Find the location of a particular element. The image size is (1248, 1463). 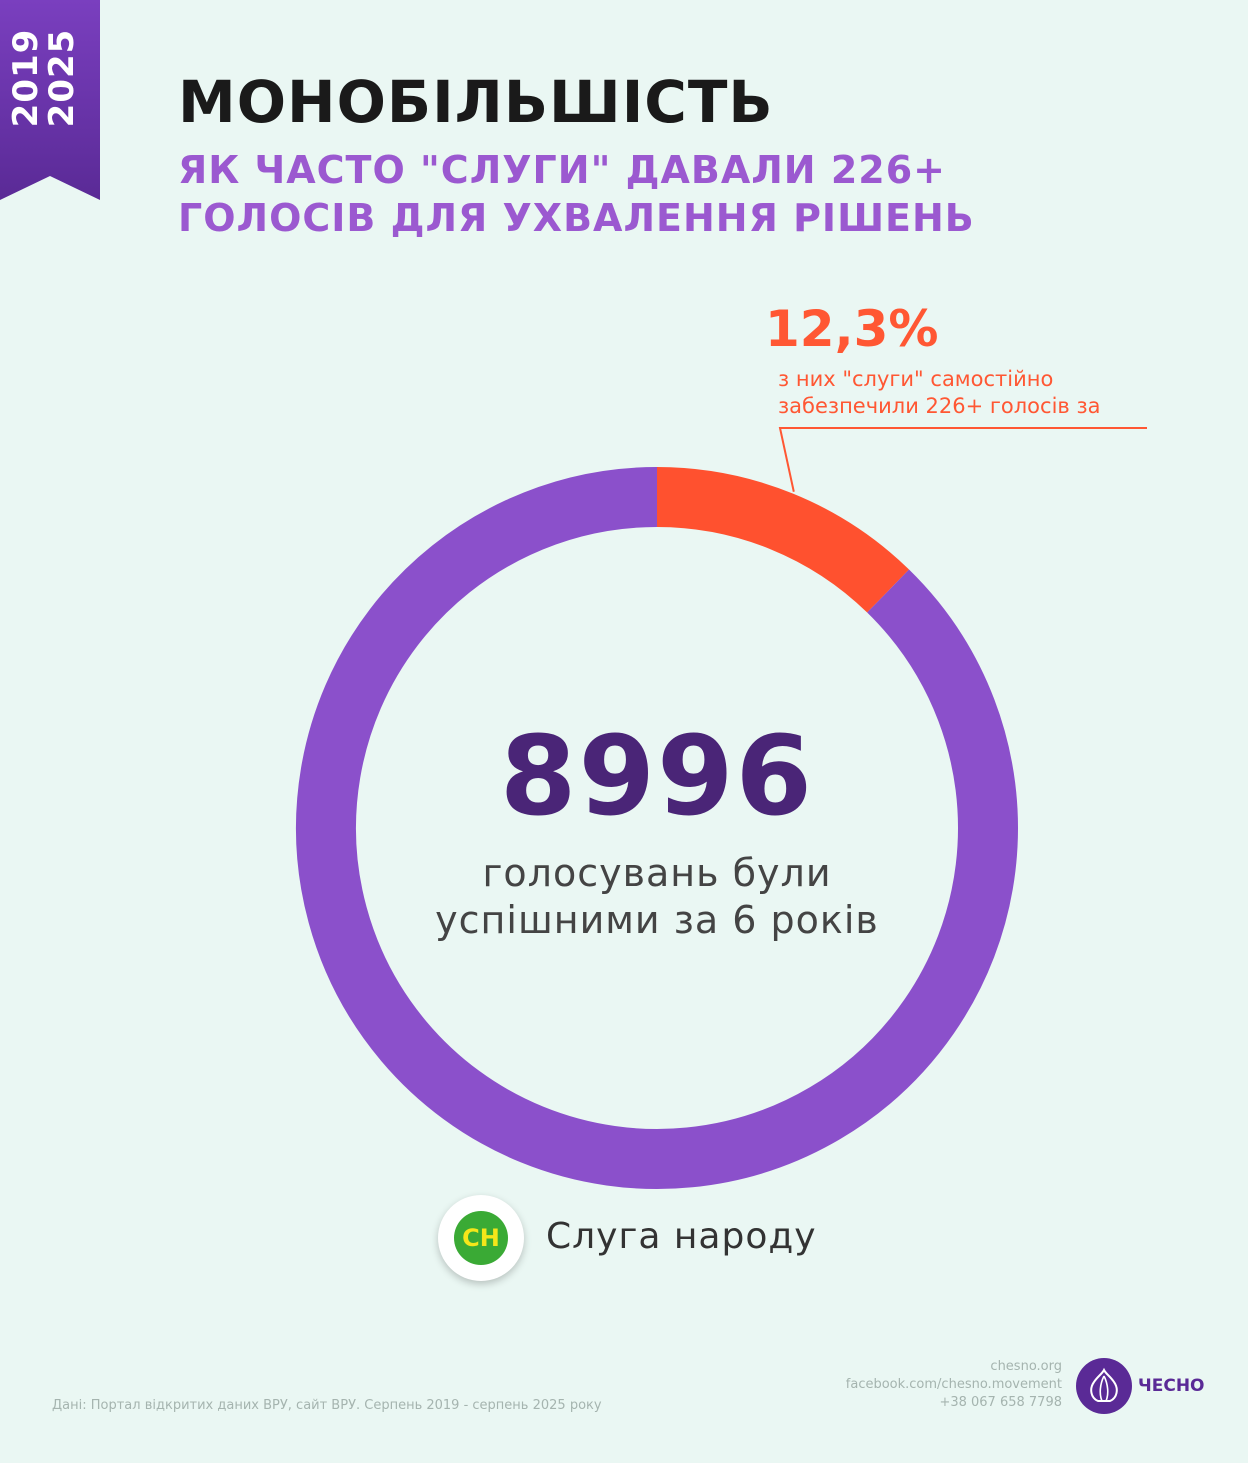

party-logo: СН is located at coordinates (481, 1238).